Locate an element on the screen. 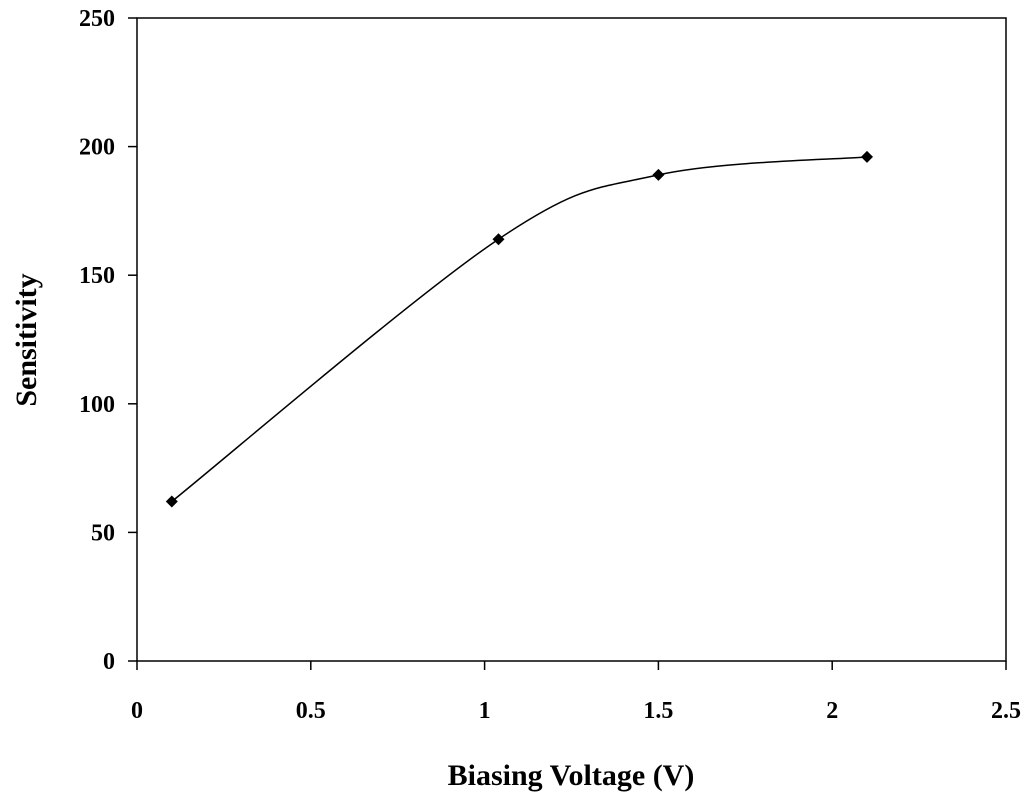 This screenshot has width=1024, height=797. y-tick-label: 50 is located at coordinates (103, 533).